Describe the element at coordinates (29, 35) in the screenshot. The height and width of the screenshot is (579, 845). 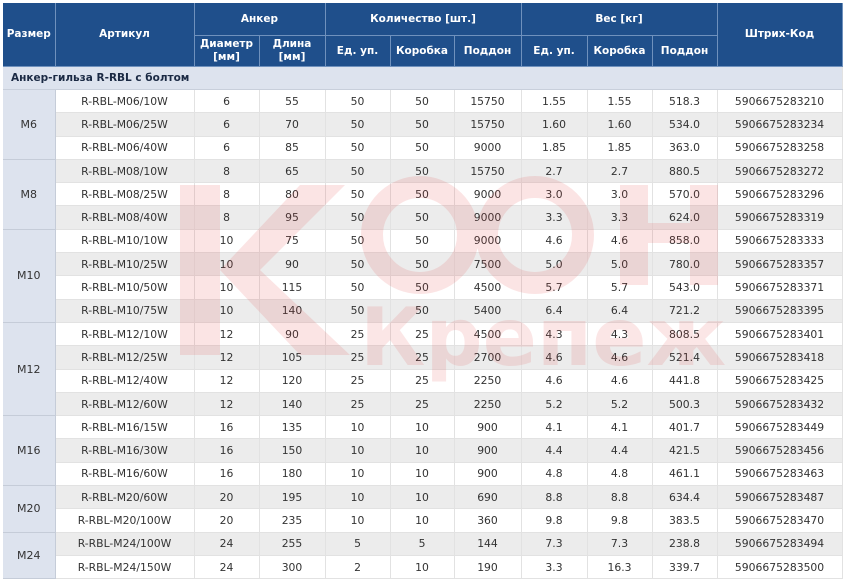
I see `header-size: Размер` at that location.